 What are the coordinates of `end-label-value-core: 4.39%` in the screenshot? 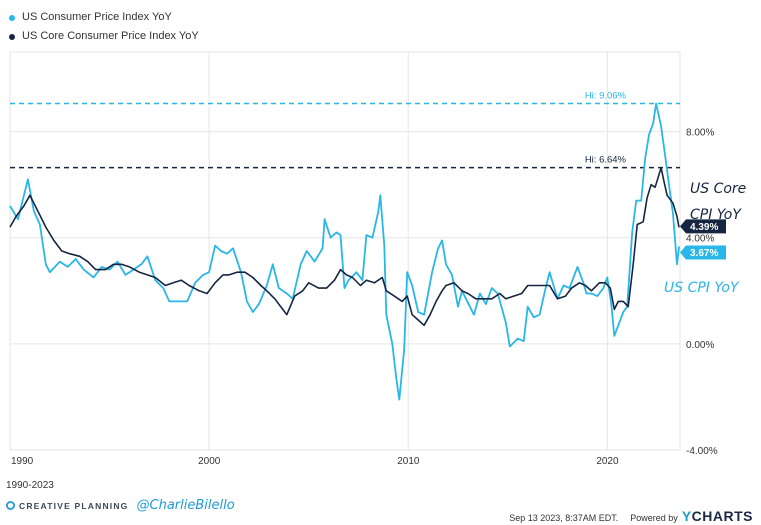 It's located at (704, 227).